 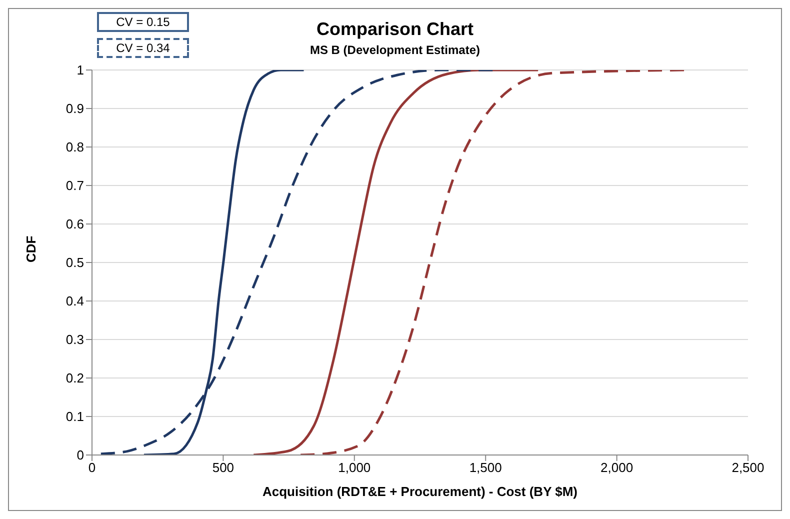 I want to click on chart-subtitle: MS B (Development Estimate), so click(x=395, y=50).